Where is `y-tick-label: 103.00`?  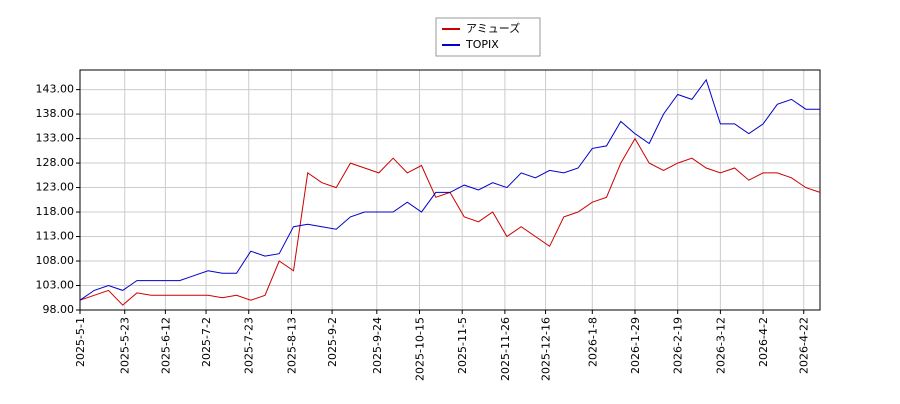 y-tick-label: 103.00 is located at coordinates (55, 285).